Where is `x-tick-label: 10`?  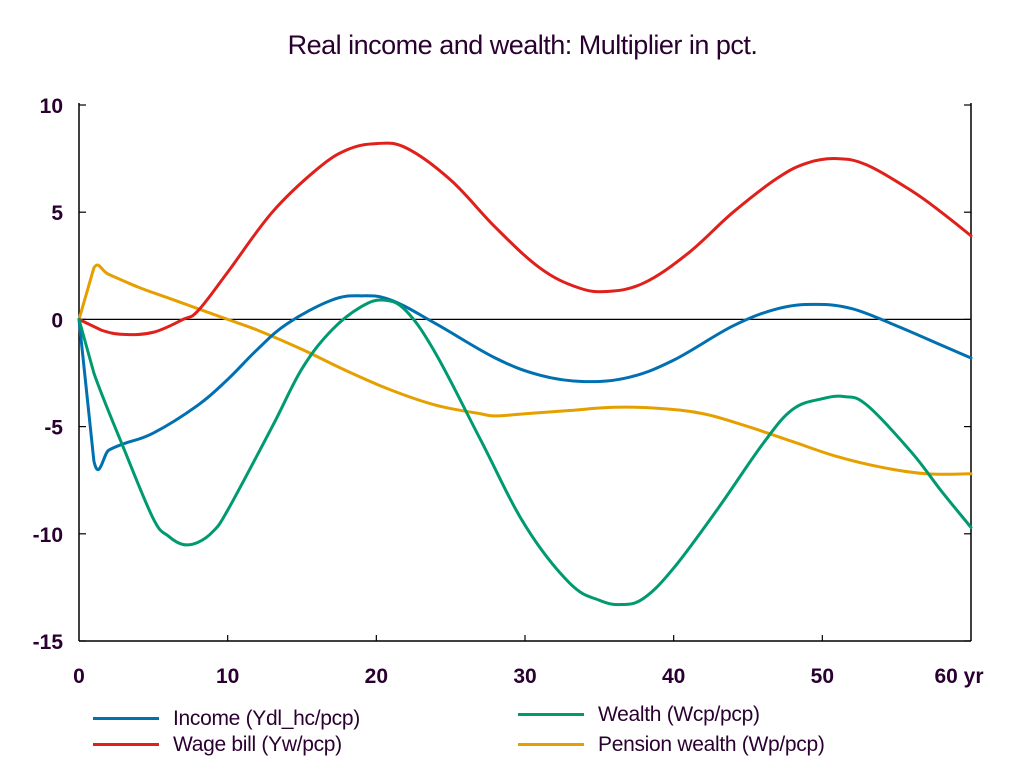
x-tick-label: 10 is located at coordinates (227, 676).